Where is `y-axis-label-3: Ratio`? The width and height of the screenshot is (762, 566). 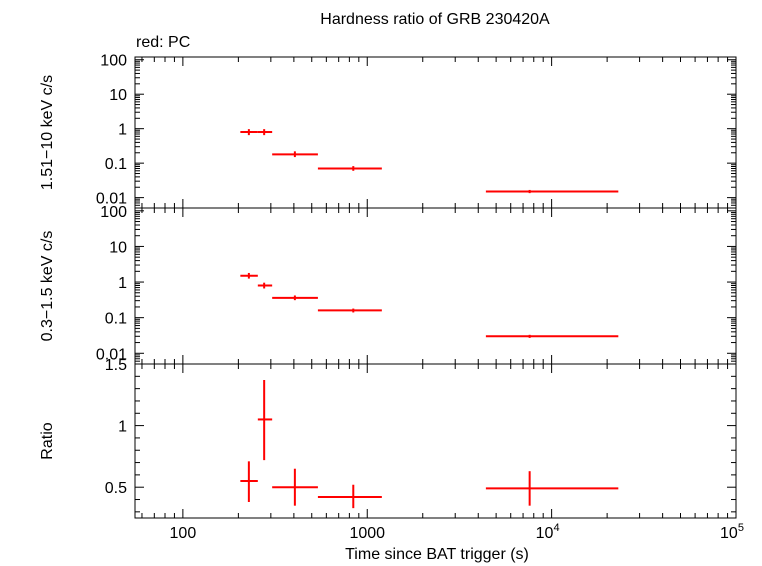 y-axis-label-3: Ratio is located at coordinates (47, 440).